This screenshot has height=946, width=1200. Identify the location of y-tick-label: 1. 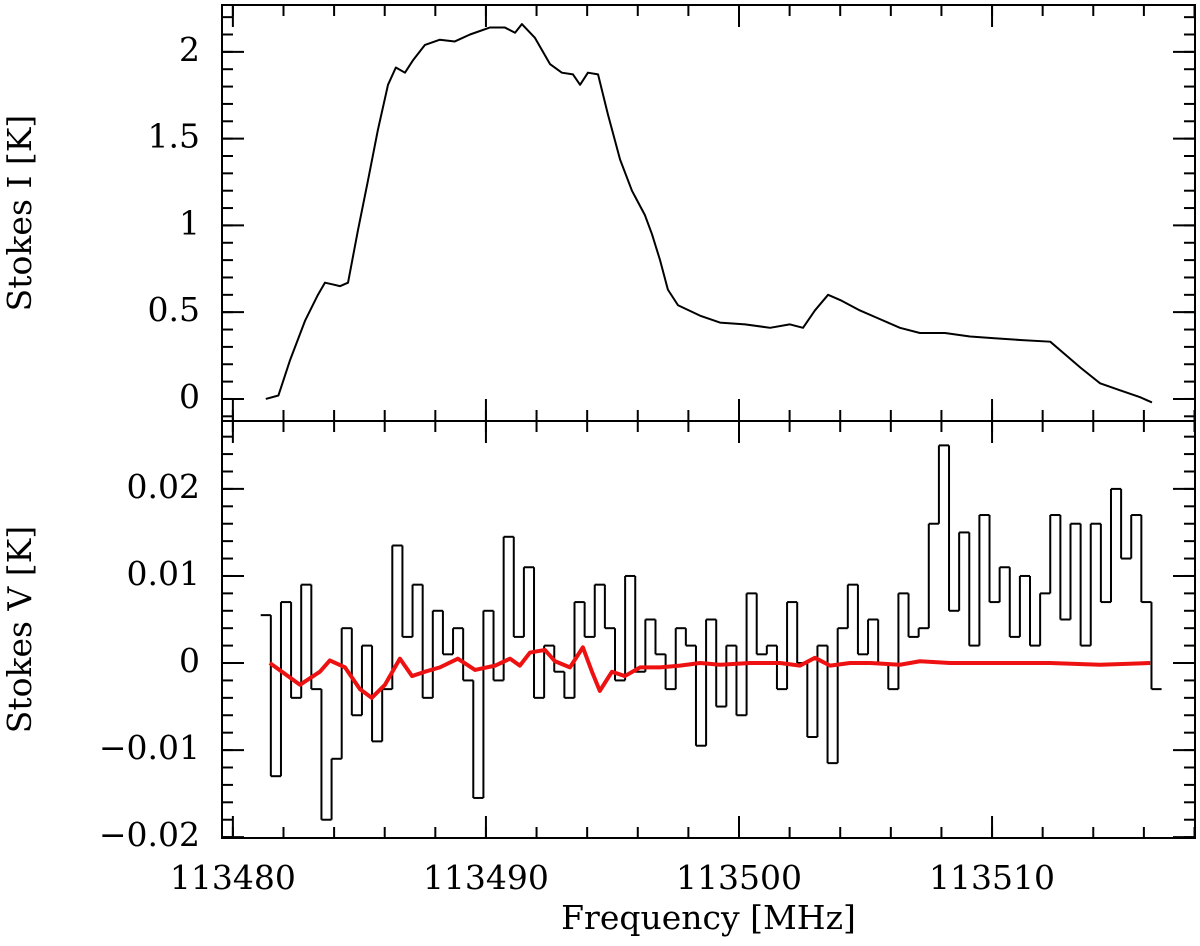
(189, 222).